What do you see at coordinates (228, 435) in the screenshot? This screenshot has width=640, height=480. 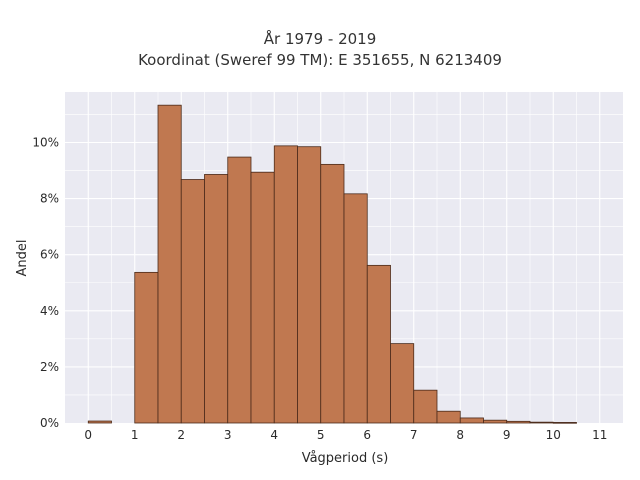 I see `x-tick-label: 3` at bounding box center [228, 435].